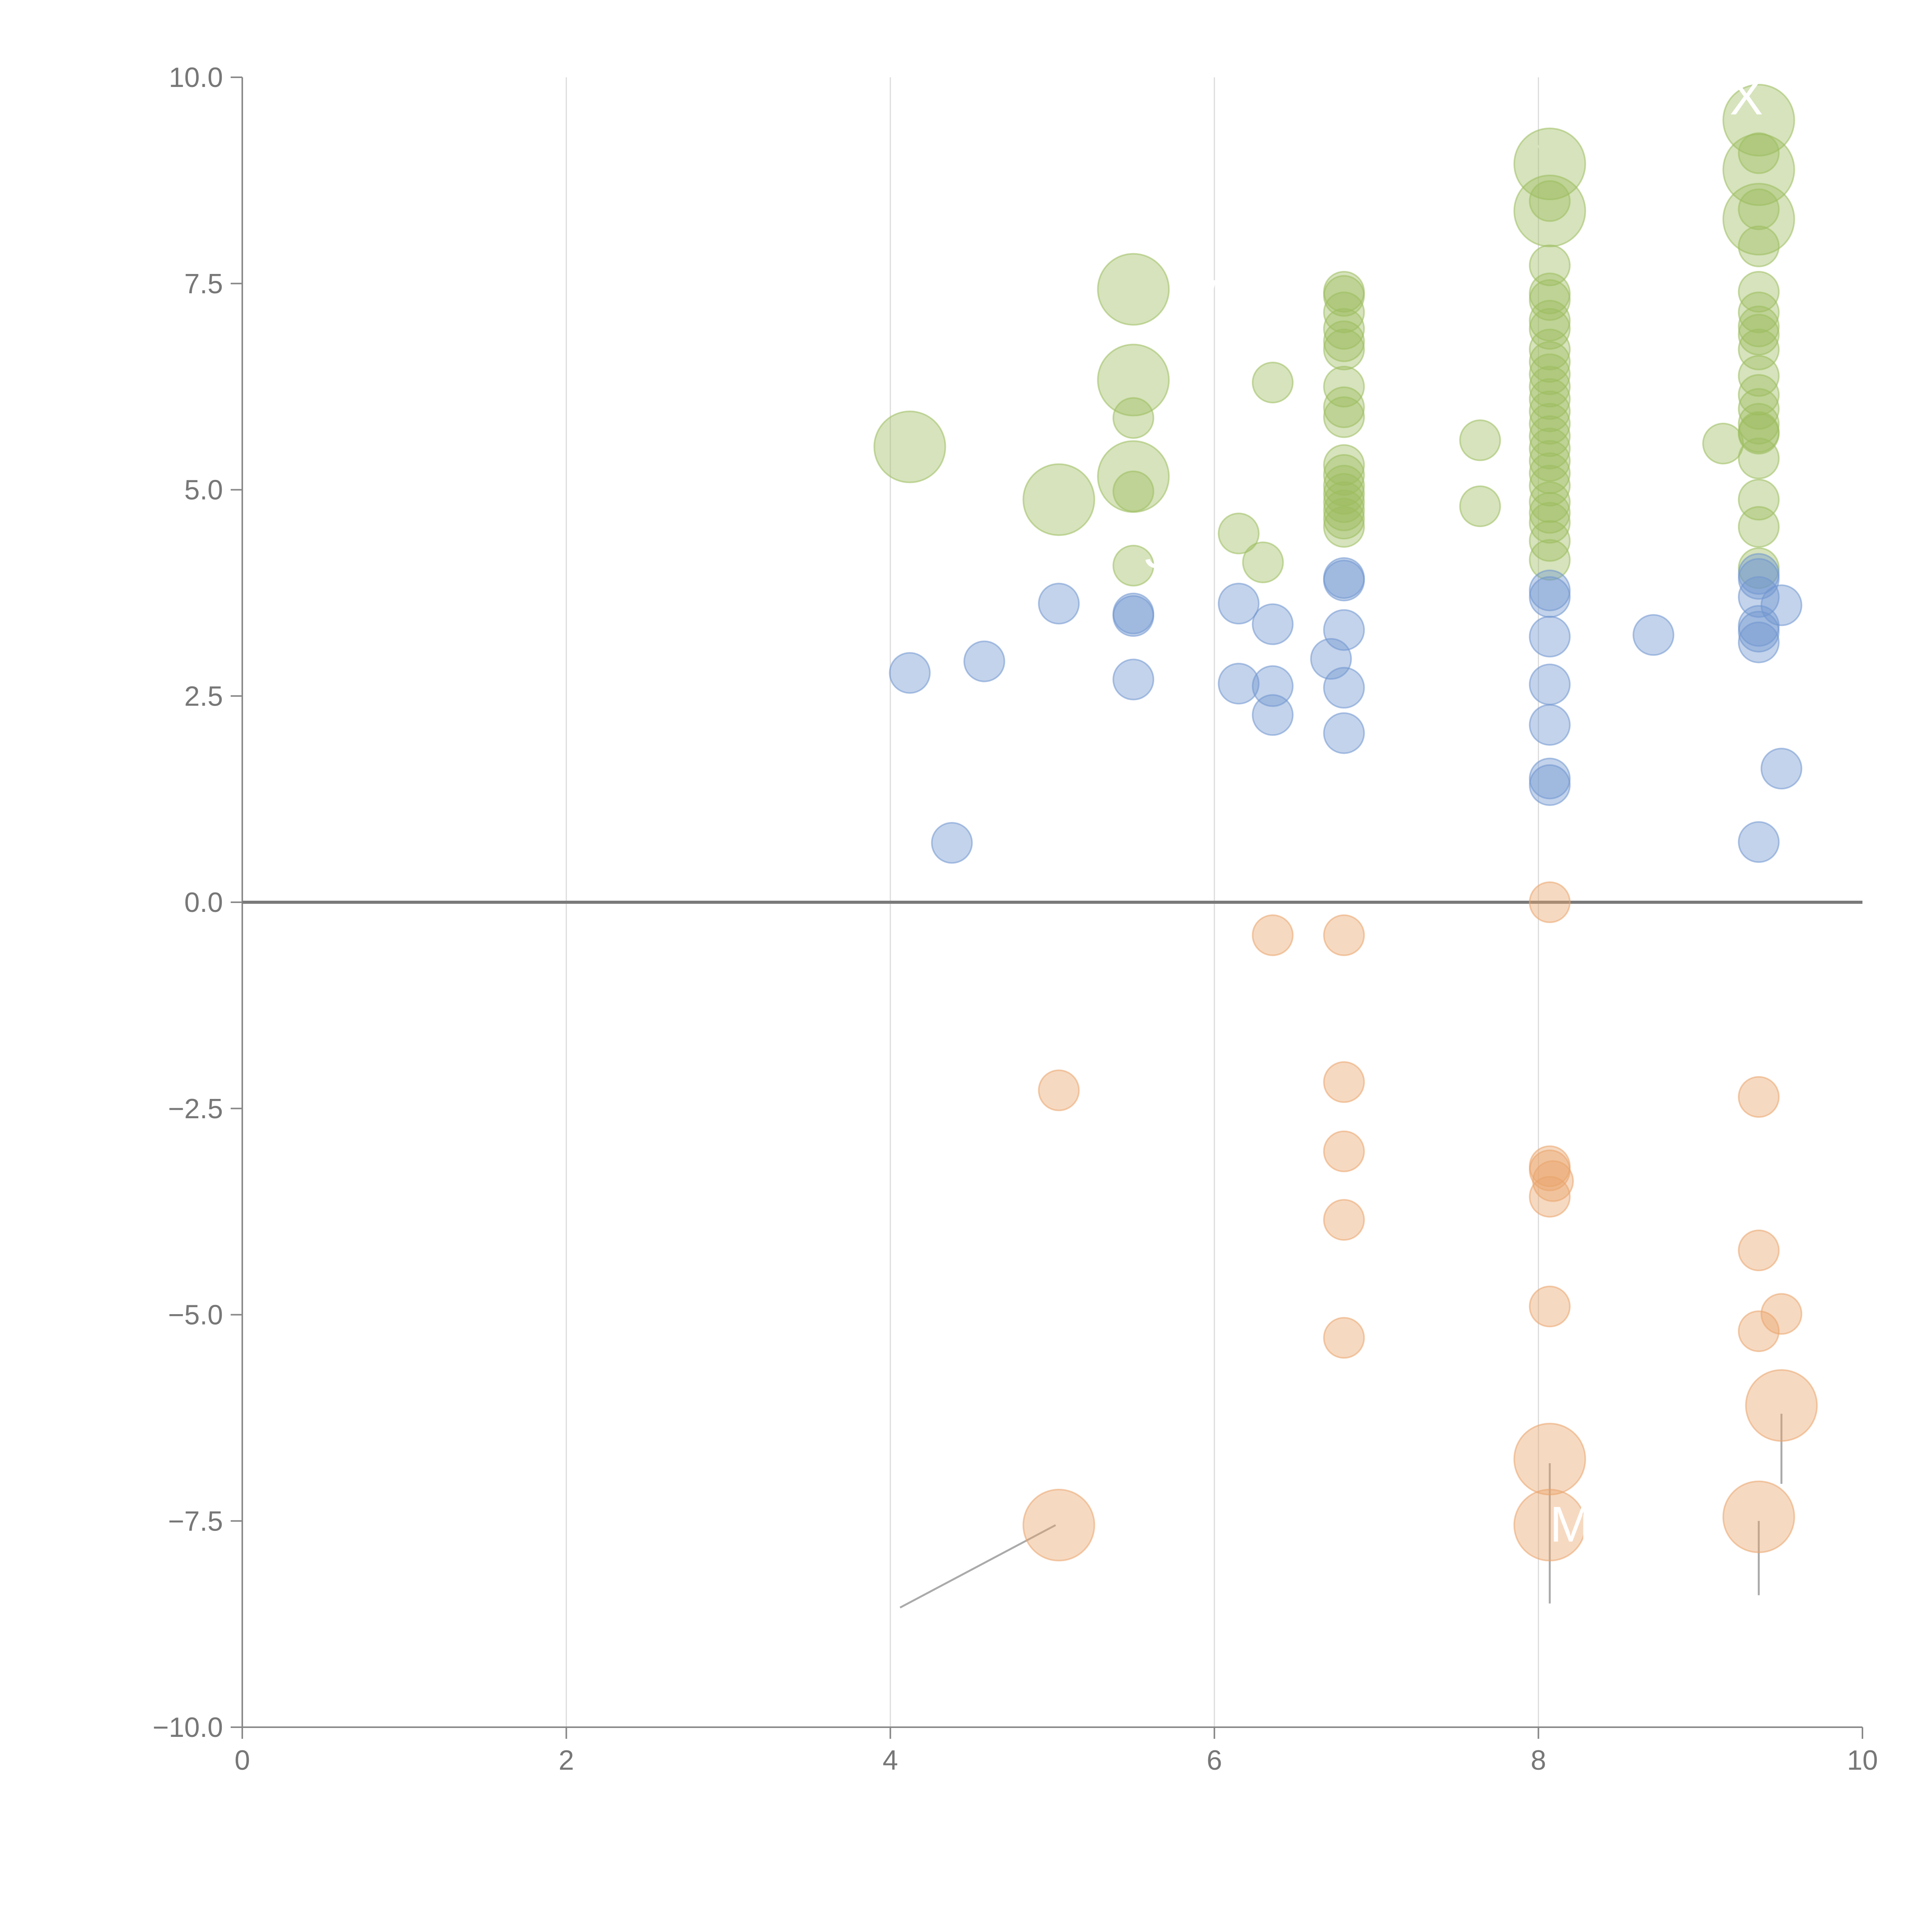 The image size is (1932, 1932). What do you see at coordinates (196, 78) in the screenshot?
I see `y-tick-label: 10.0` at bounding box center [196, 78].